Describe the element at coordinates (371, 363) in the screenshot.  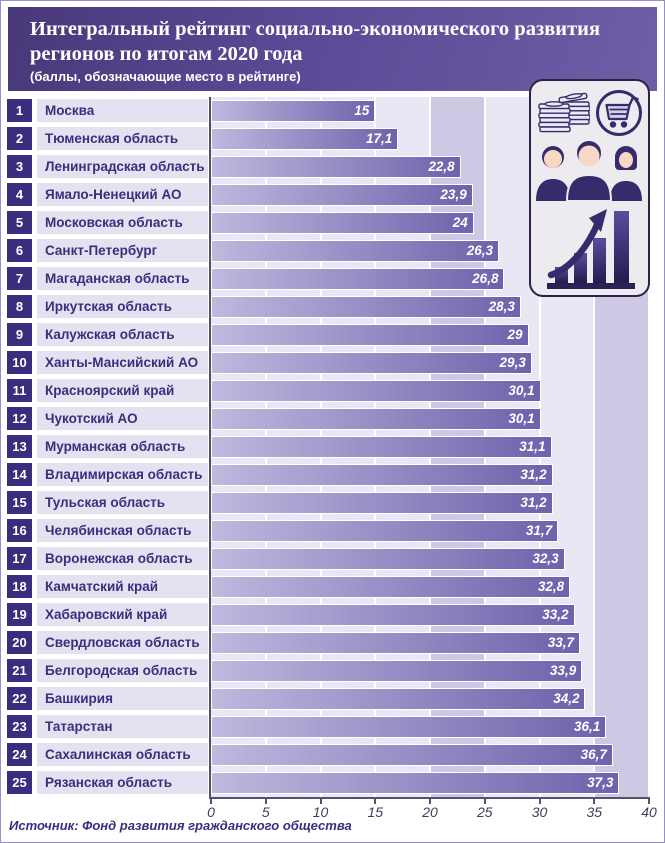
I see `bar: 29,3` at that location.